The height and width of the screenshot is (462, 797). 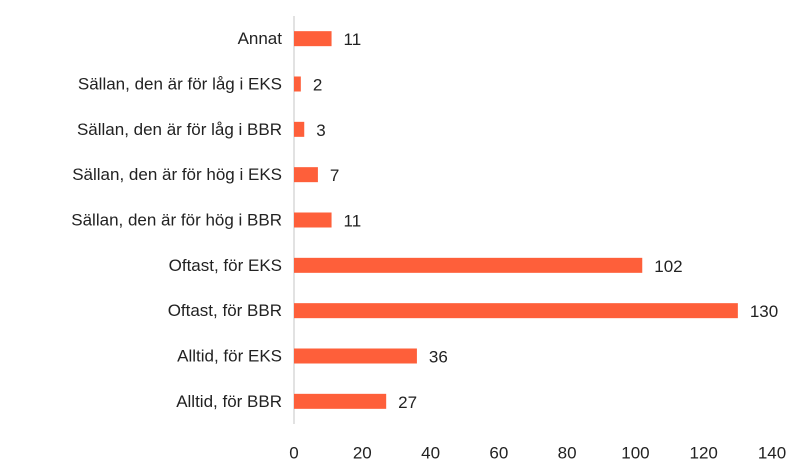 What do you see at coordinates (334, 175) in the screenshot?
I see `data-label: 7` at bounding box center [334, 175].